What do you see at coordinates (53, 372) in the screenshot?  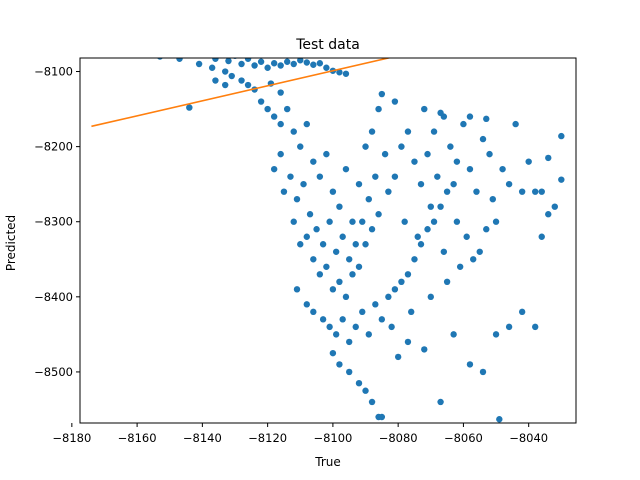 I see `y-tick-label: −8500` at bounding box center [53, 372].